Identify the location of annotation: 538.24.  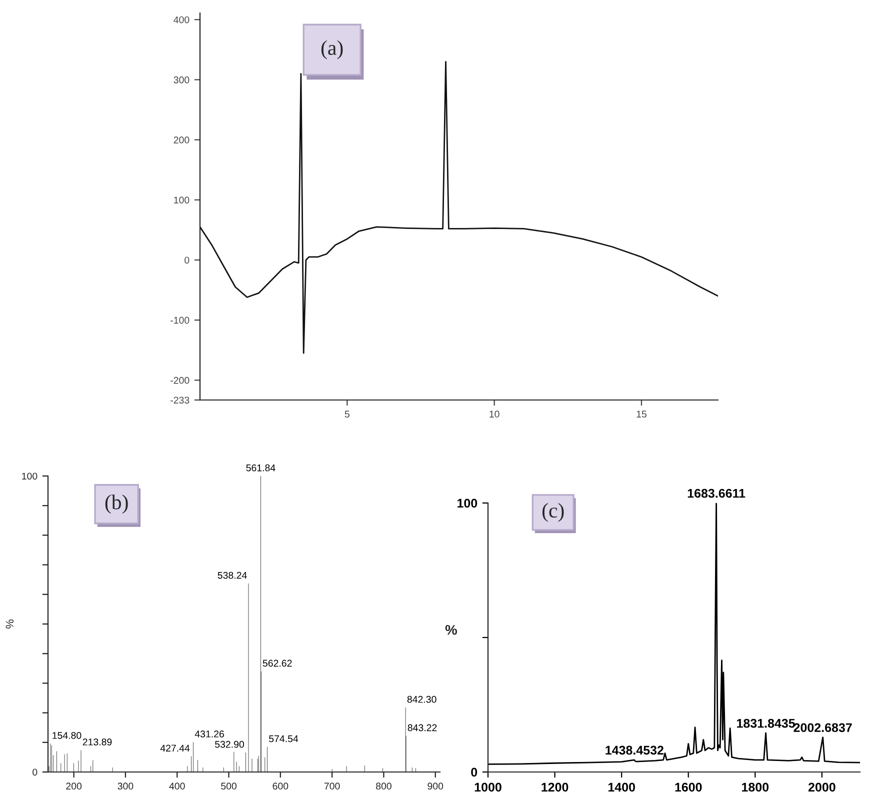
(232, 575).